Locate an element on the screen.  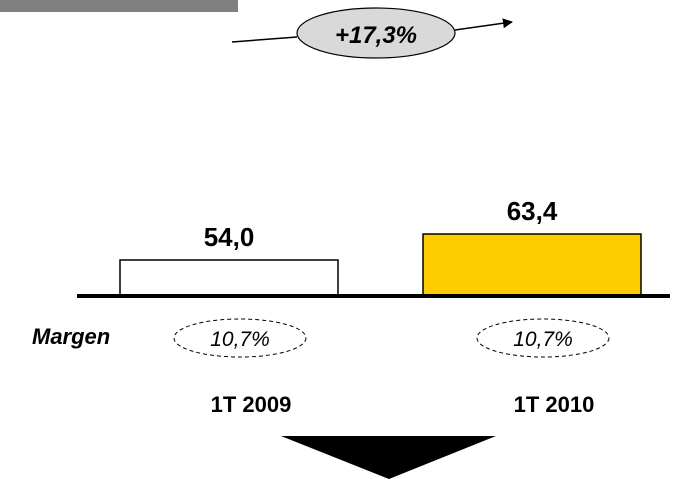
growth-bubble-shape is located at coordinates (376, 33).